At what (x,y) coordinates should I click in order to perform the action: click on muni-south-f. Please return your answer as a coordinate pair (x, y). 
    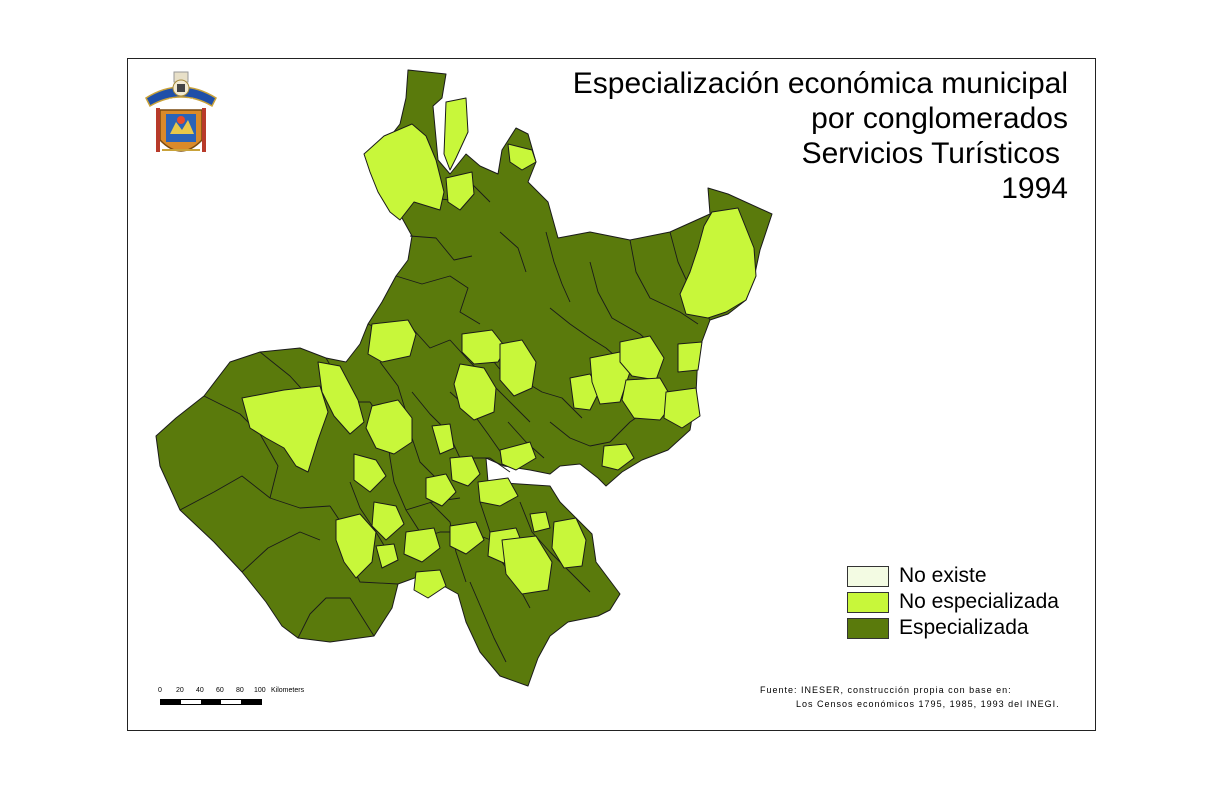
    Looking at the image, I should click on (527, 565).